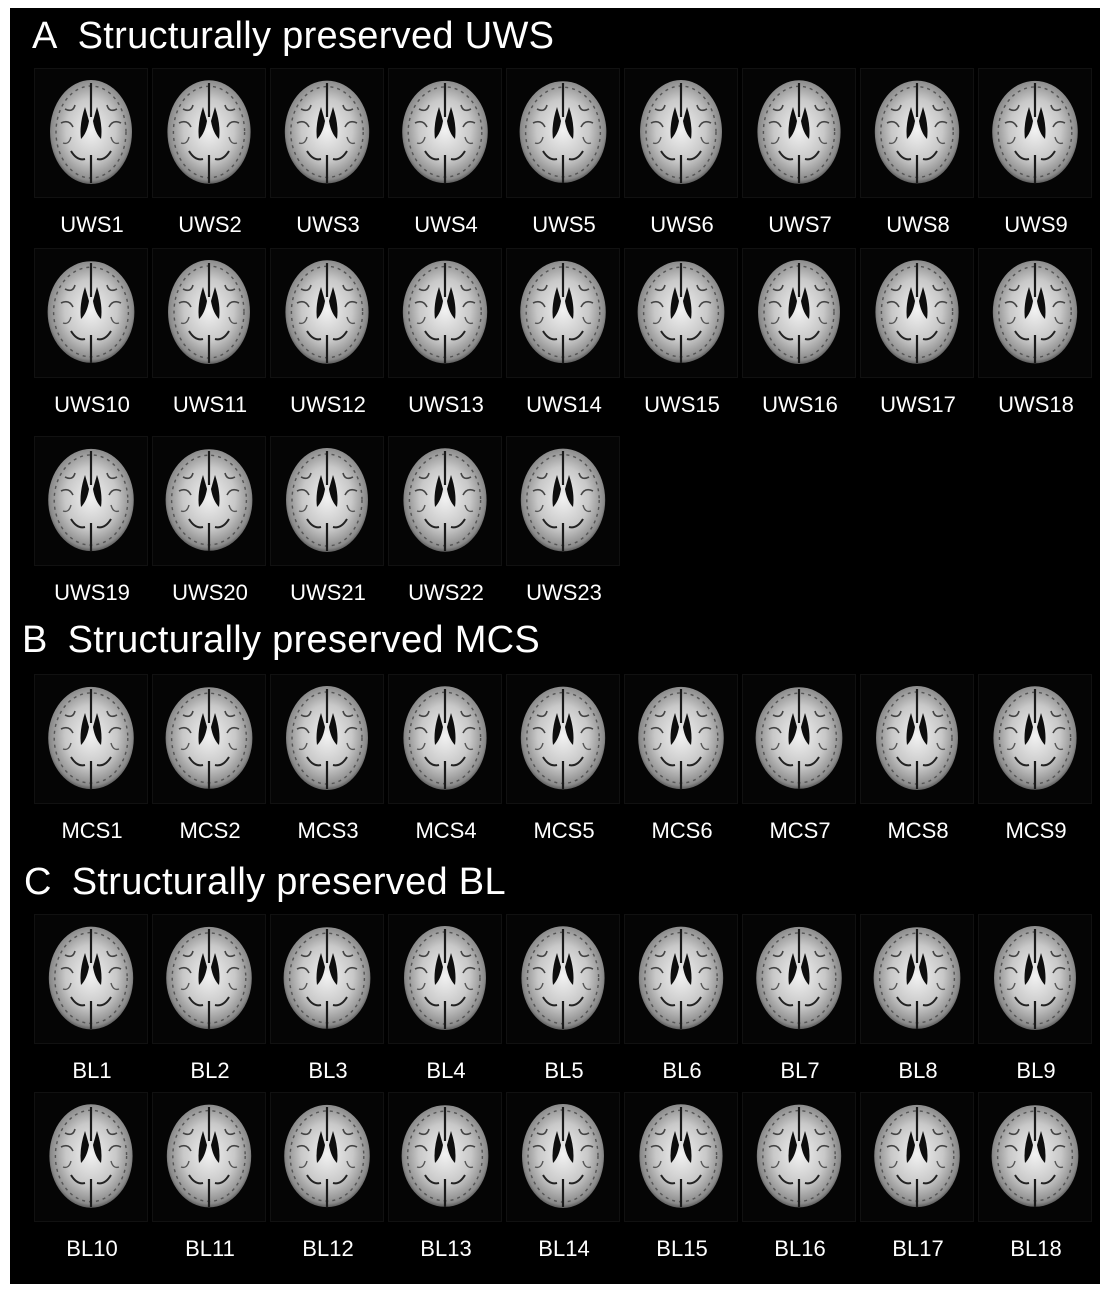  Describe the element at coordinates (918, 1070) in the screenshot. I see `scan-label: BL8` at that location.